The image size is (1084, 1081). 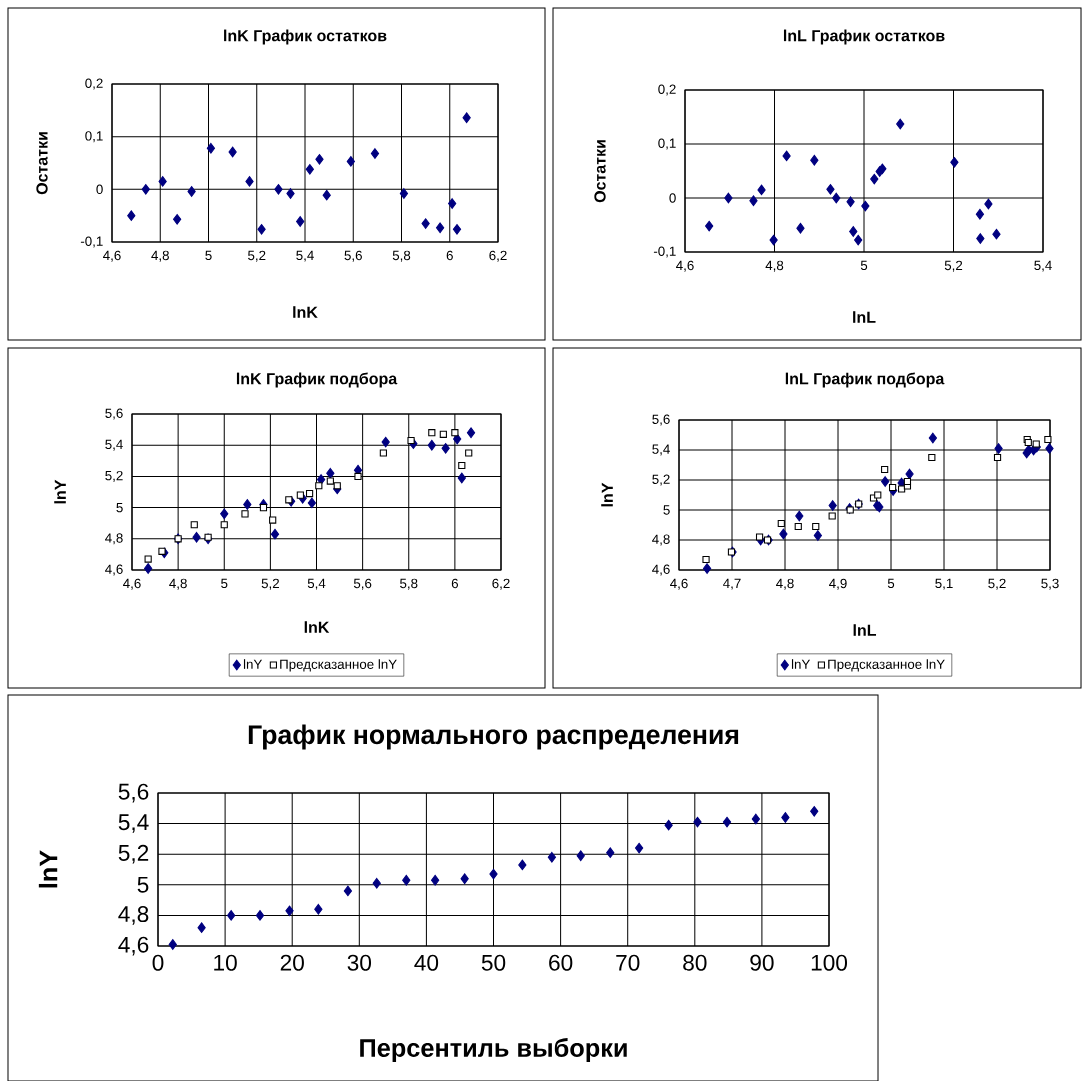 I want to click on chart-title: lnL График подбора, so click(x=865, y=380).